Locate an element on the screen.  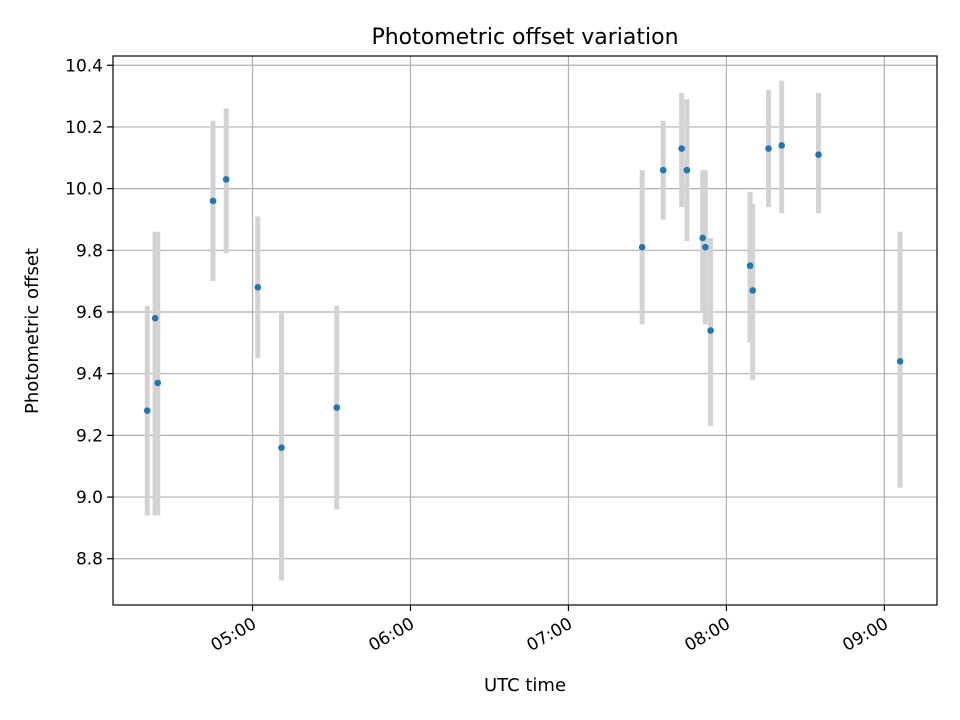
y-tick-label: 10.2 is located at coordinates (84, 128).